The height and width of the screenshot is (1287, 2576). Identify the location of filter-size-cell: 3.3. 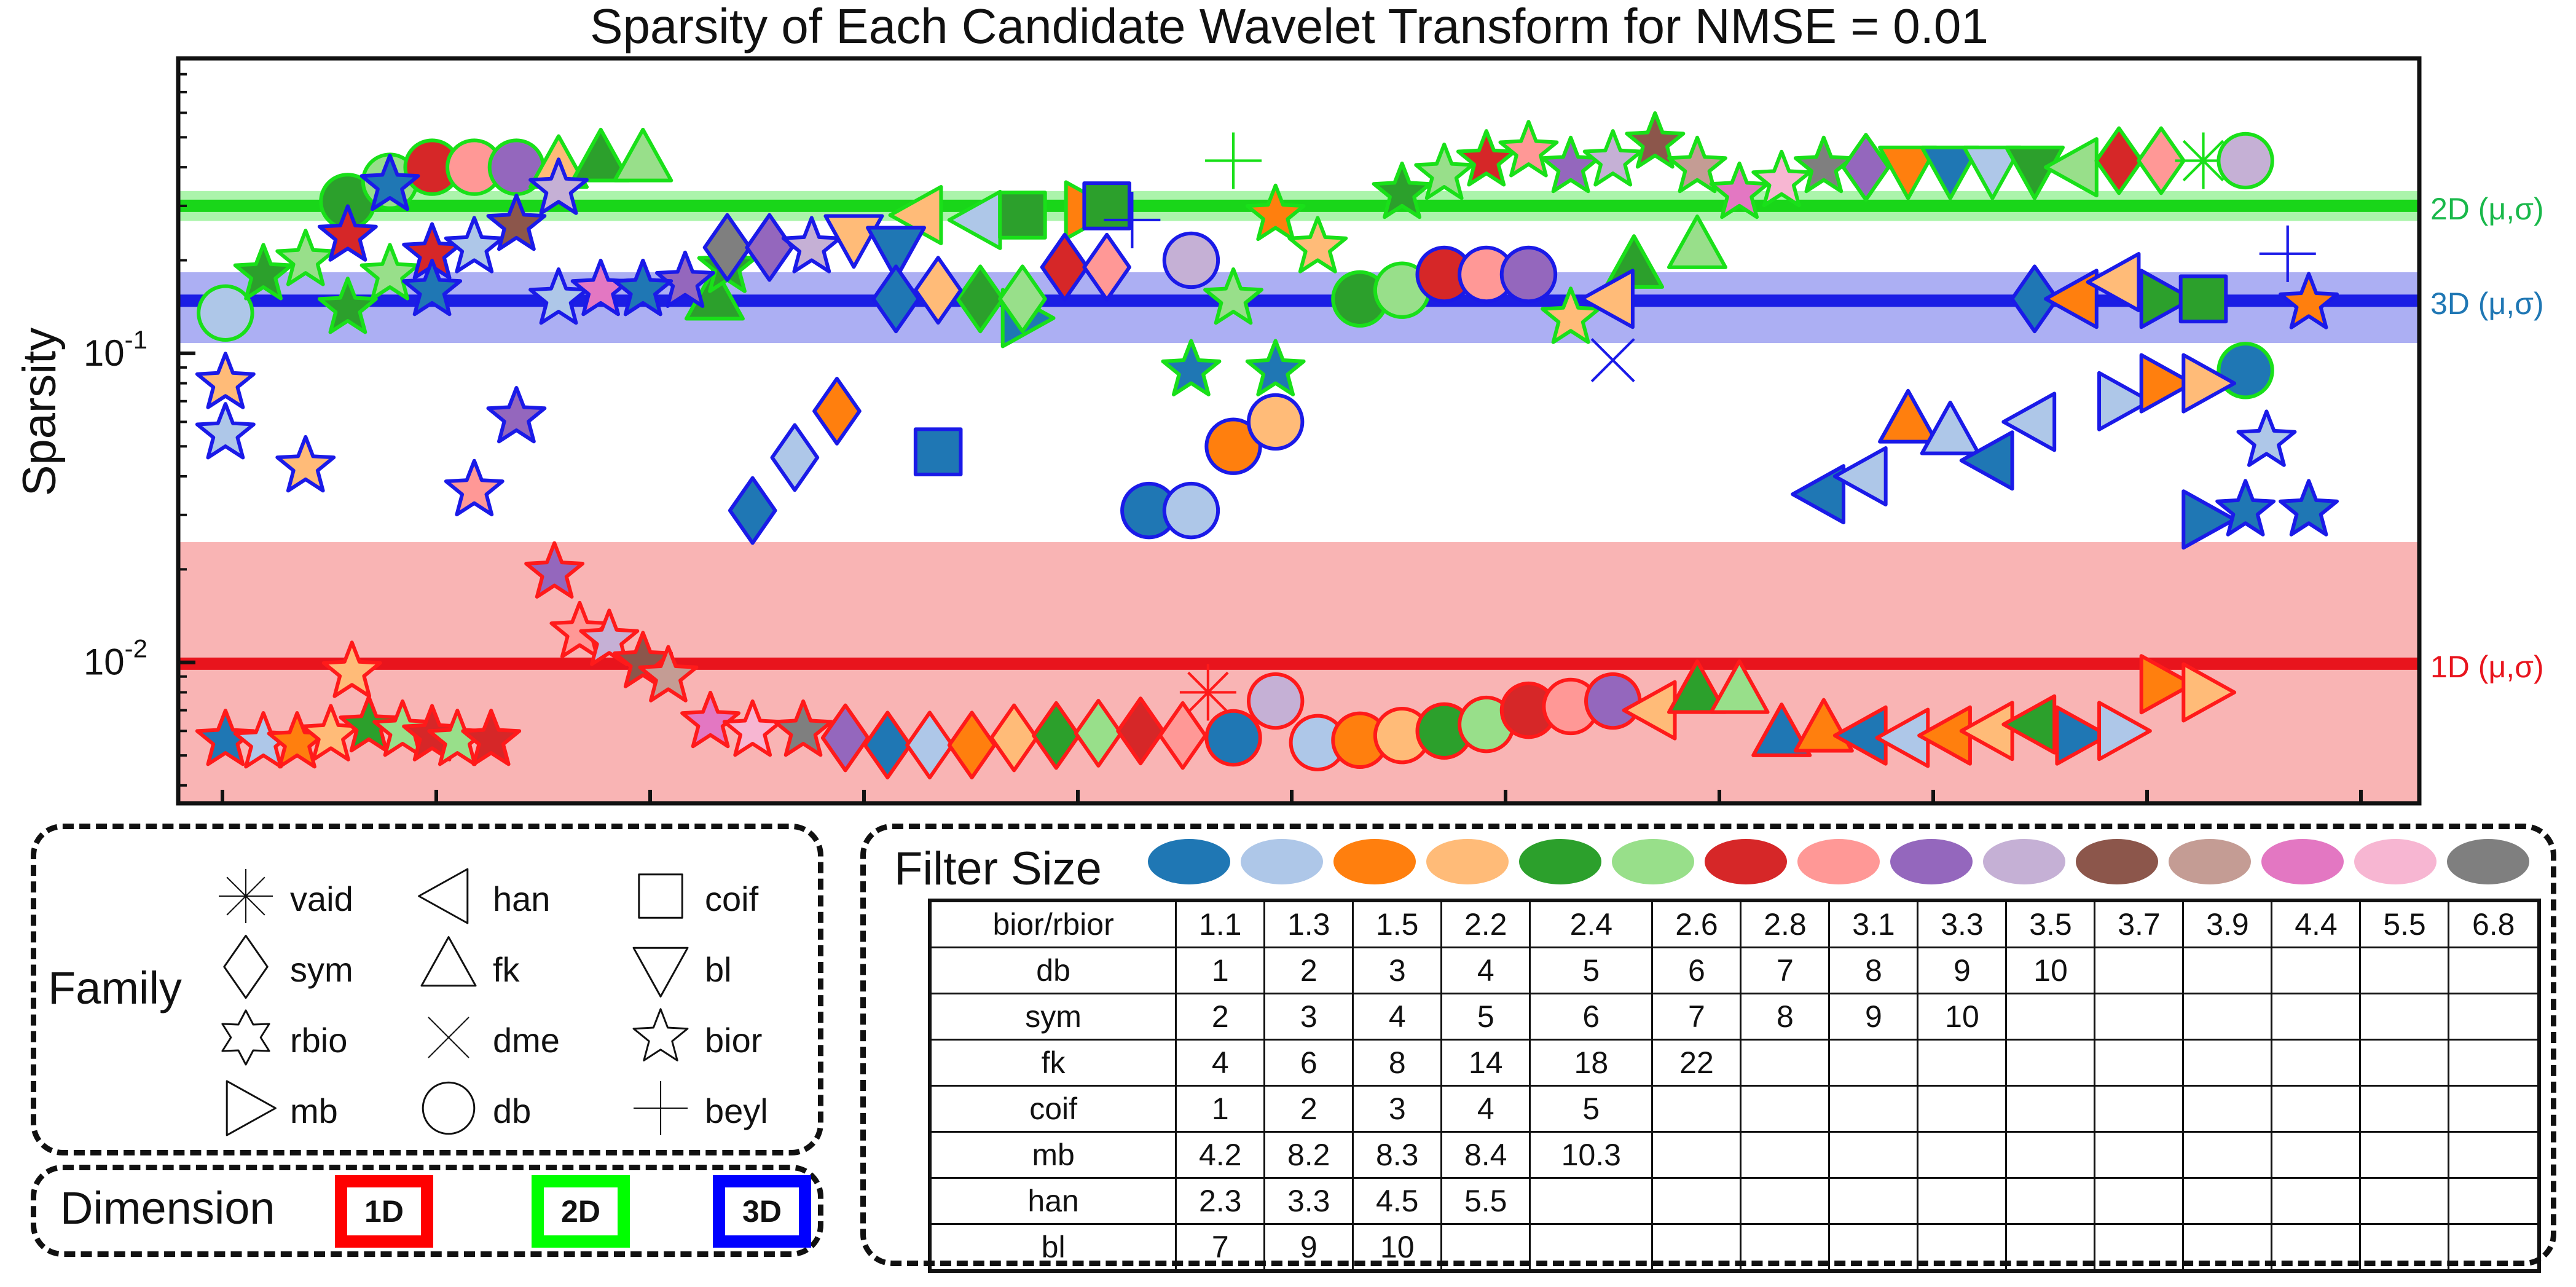
(1308, 1201).